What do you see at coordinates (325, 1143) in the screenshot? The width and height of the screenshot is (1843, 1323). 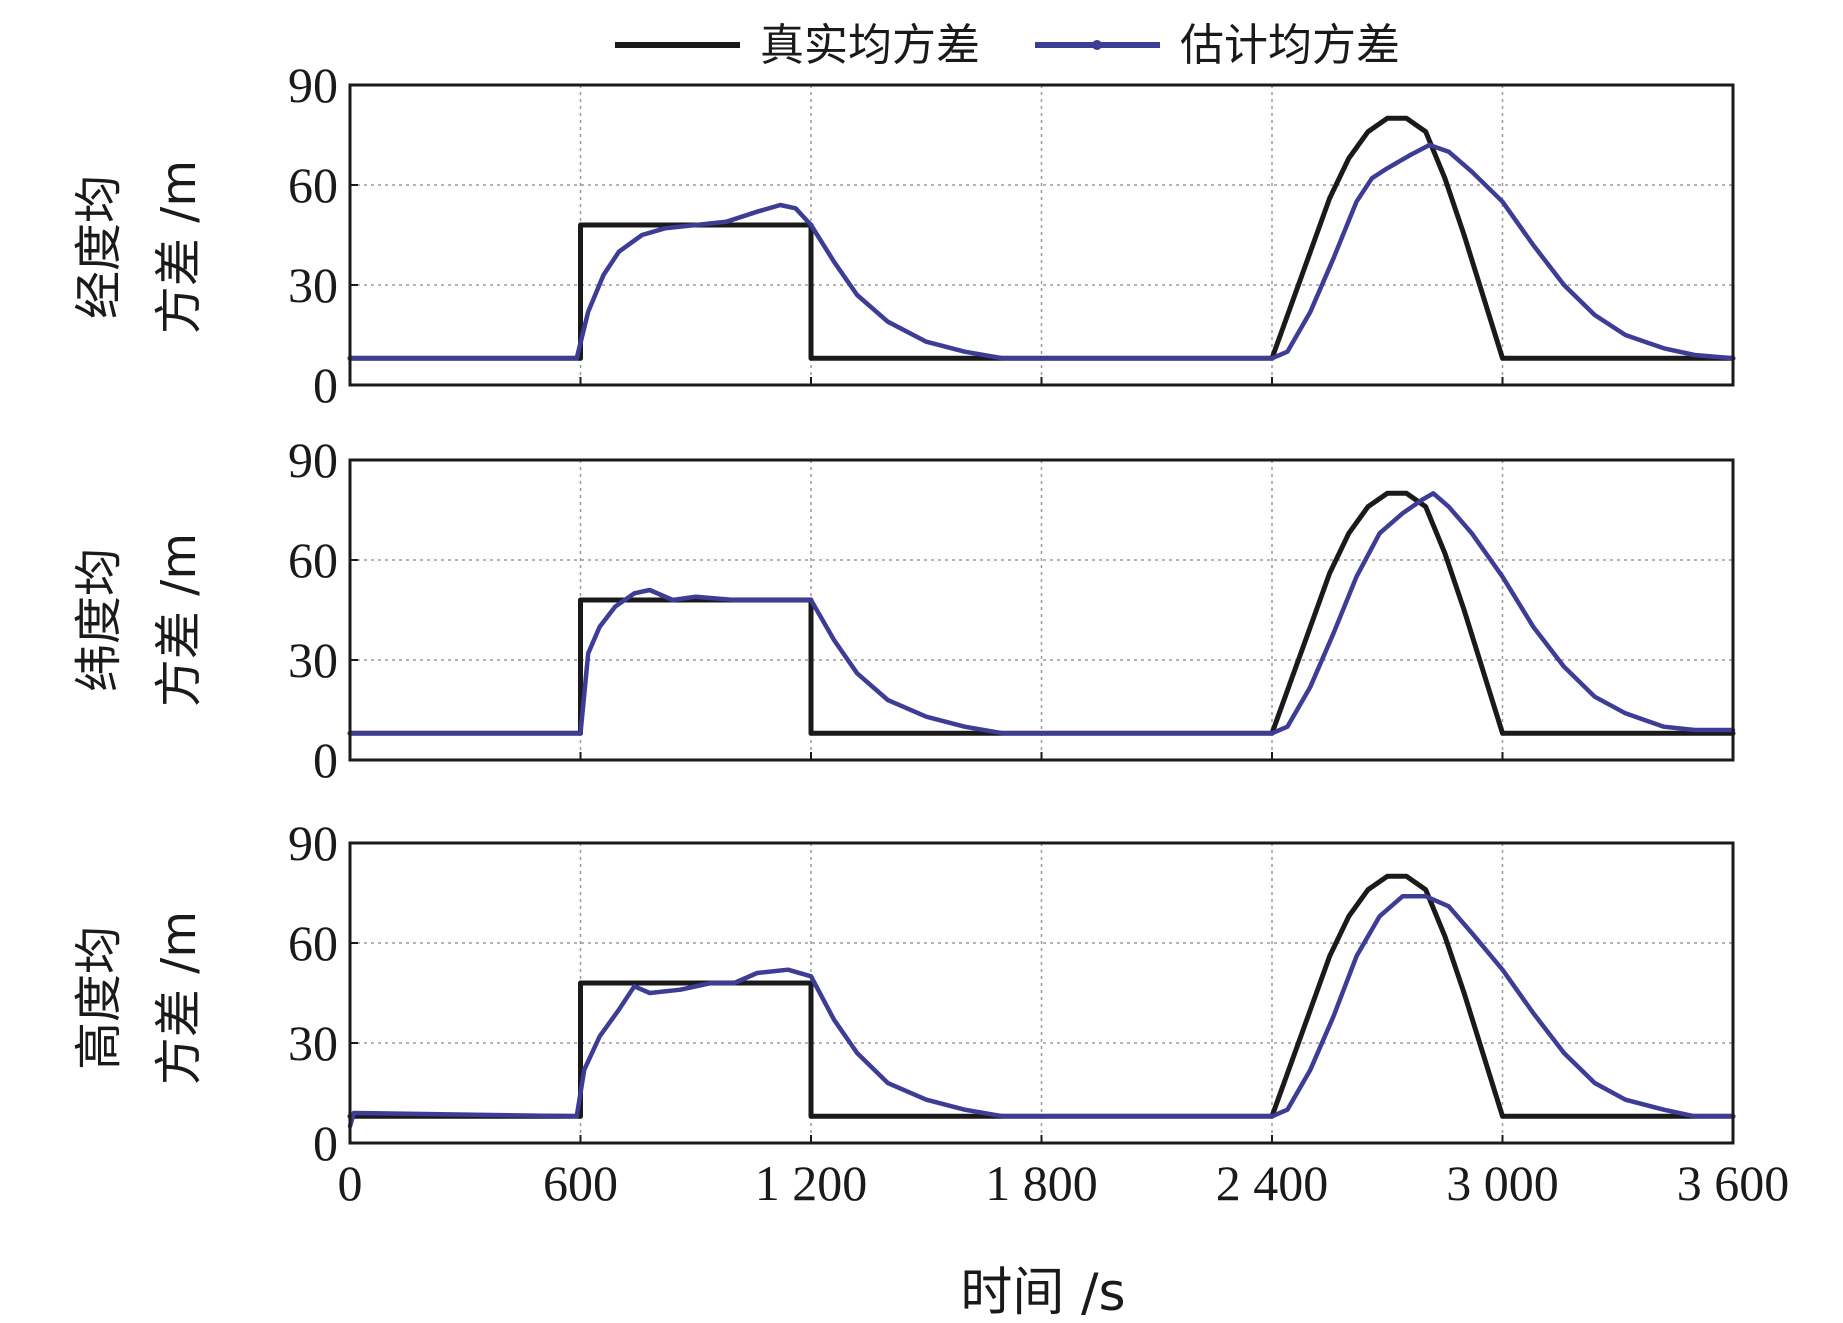 I see `altitude-ytick-label-0: 0` at bounding box center [325, 1143].